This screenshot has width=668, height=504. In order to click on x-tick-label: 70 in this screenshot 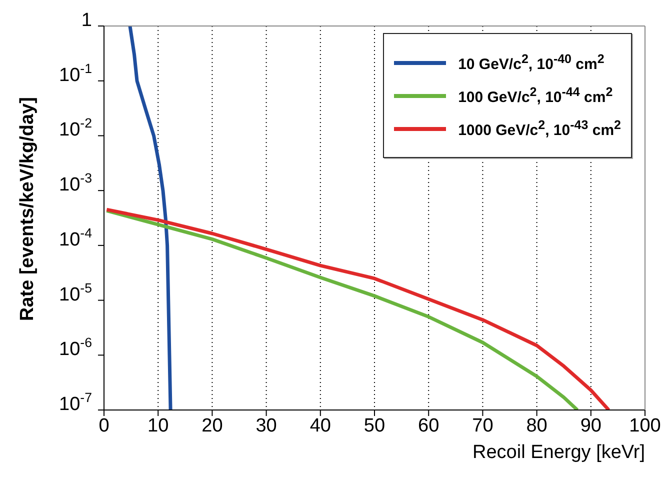, I will do `click(483, 425)`.